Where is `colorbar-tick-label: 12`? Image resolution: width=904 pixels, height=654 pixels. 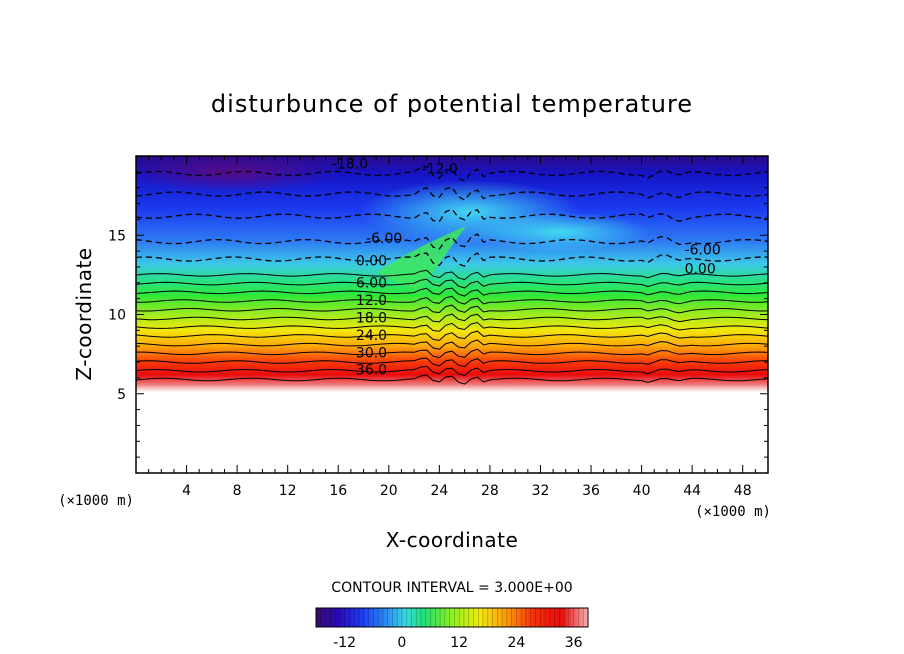 colorbar-tick-label: 12 is located at coordinates (459, 643).